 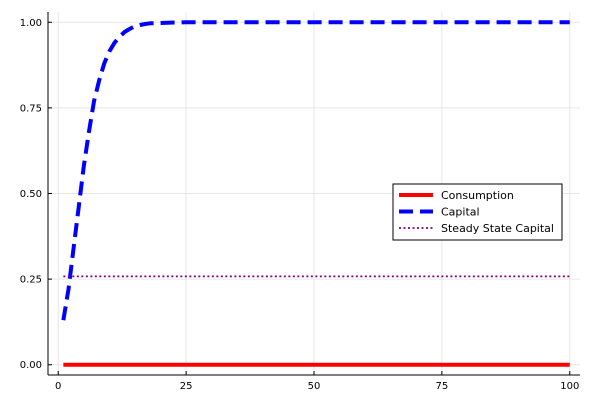 I want to click on x-tick-label-3: 75, so click(x=442, y=386).